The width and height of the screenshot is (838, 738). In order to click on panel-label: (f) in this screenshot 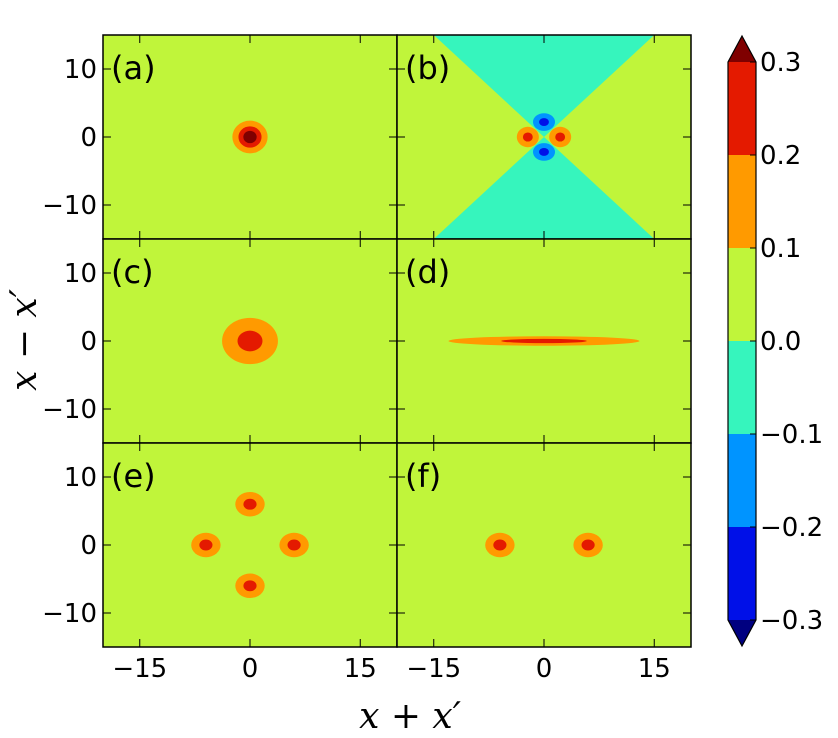, I will do `click(423, 476)`.